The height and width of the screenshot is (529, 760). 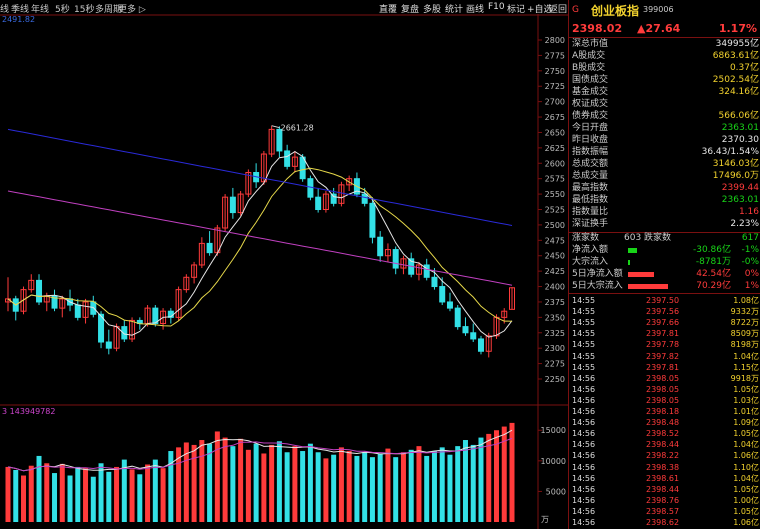 I want to click on flow-row: 大宗流入 -8781万 -0%, so click(x=665, y=262).